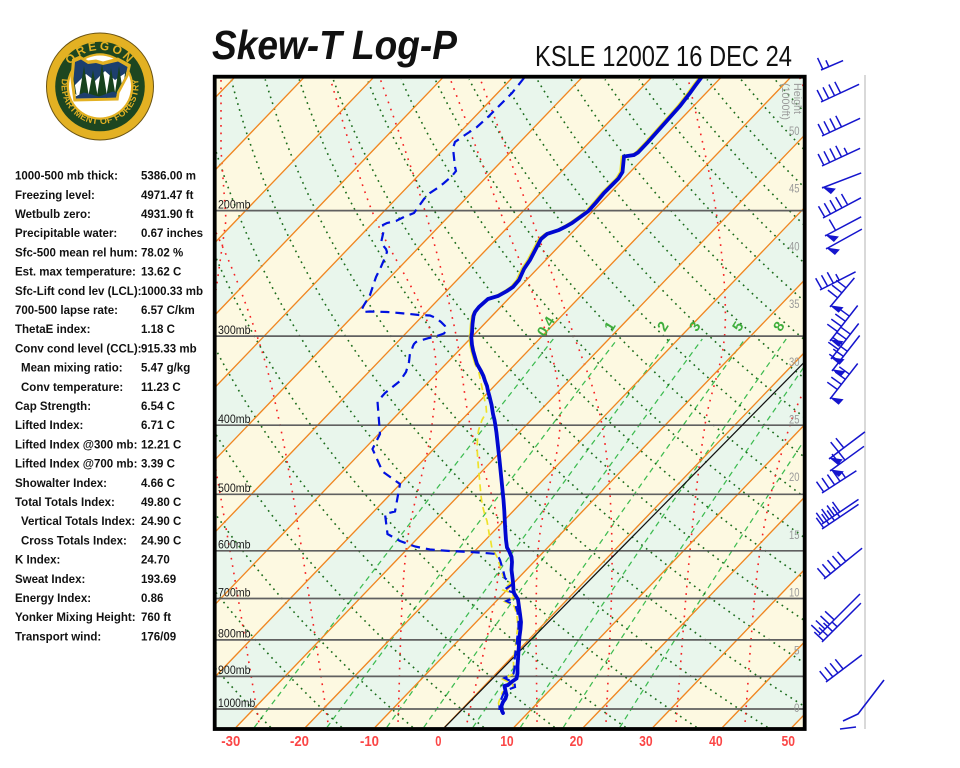 The width and height of the screenshot is (960, 768). What do you see at coordinates (794, 536) in the screenshot?
I see `svg-text: 15` at bounding box center [794, 536].